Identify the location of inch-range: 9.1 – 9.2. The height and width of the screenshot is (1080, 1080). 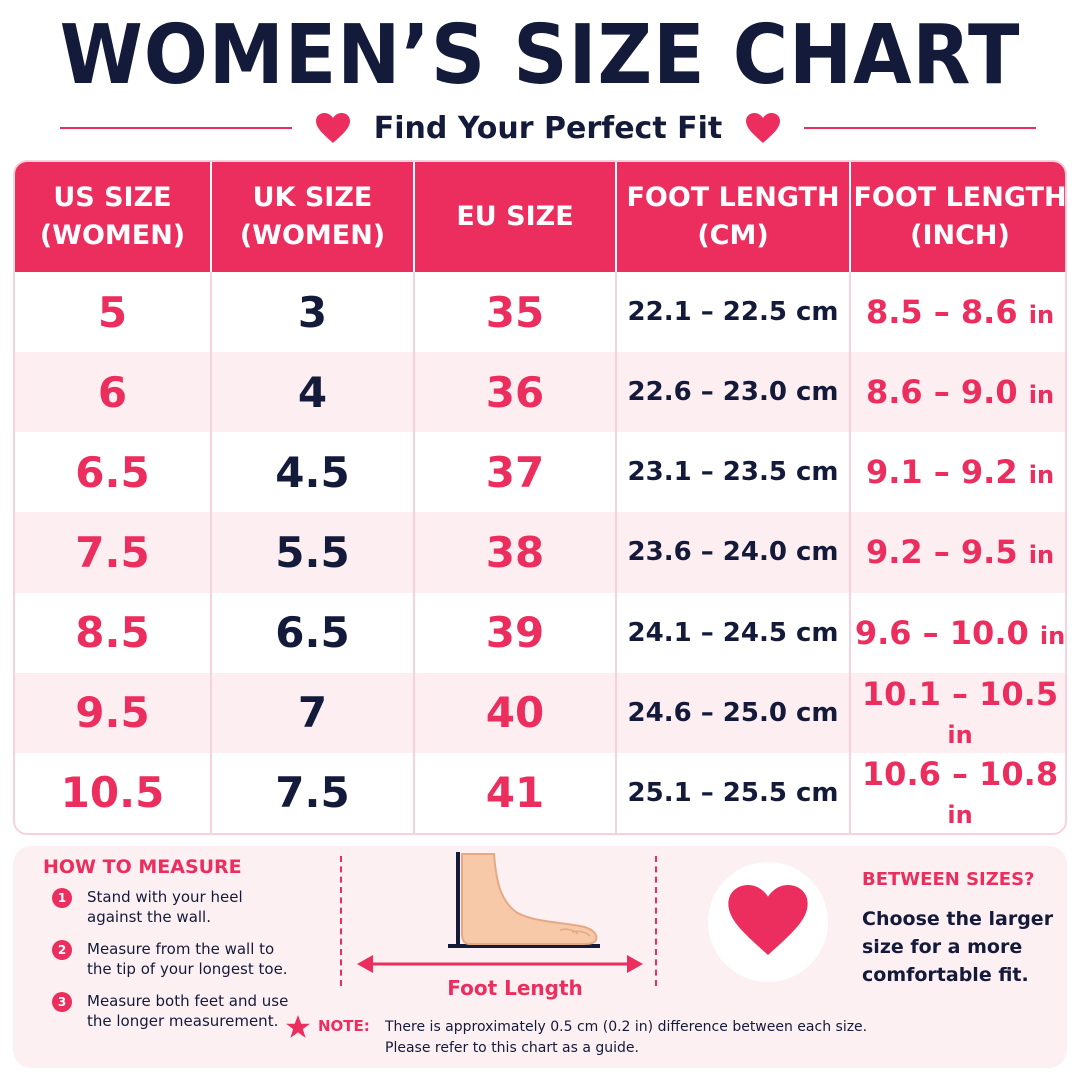
(941, 472).